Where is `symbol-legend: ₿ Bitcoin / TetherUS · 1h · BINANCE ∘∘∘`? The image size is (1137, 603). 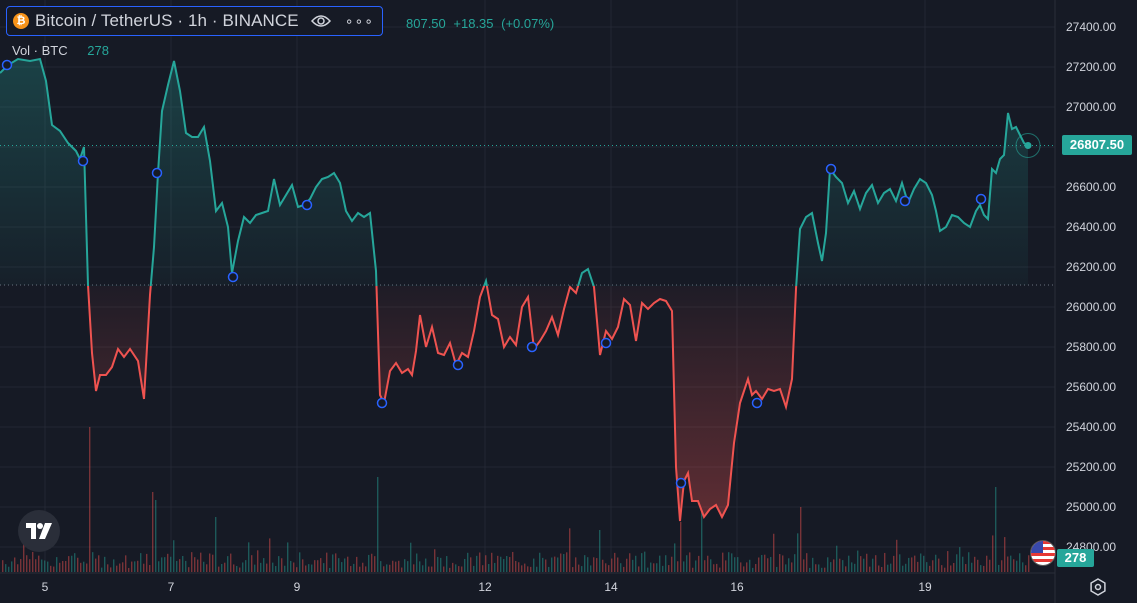
symbol-legend: ₿ Bitcoin / TetherUS · 1h · BINANCE ∘∘∘ is located at coordinates (195, 21).